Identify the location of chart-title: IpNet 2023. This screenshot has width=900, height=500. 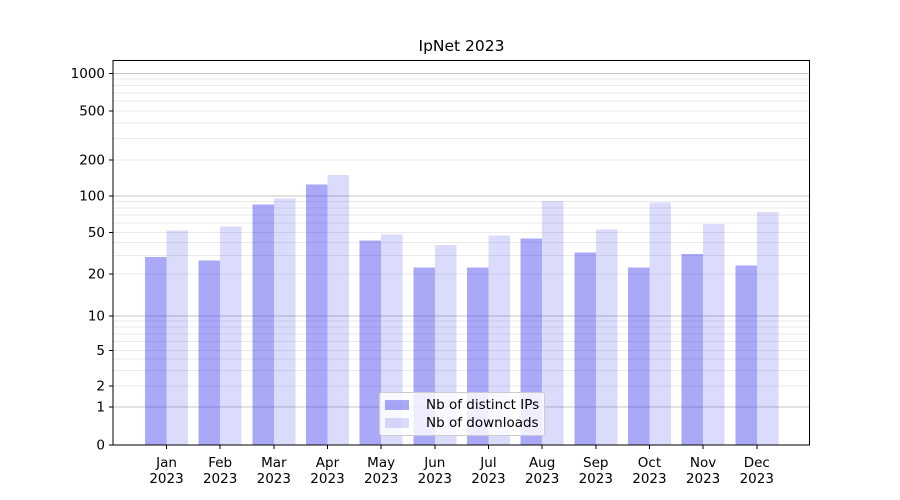
(461, 46).